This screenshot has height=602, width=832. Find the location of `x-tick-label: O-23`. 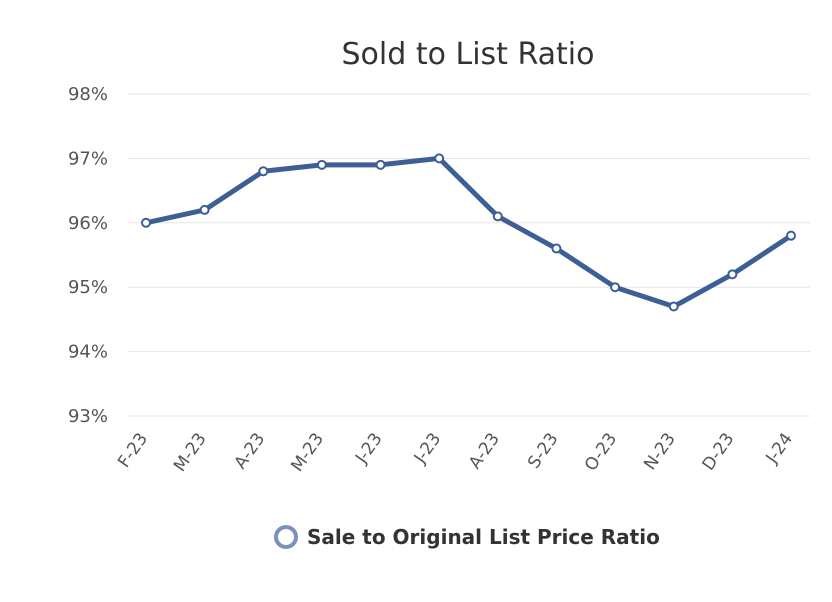

x-tick-label: O-23 is located at coordinates (601, 452).